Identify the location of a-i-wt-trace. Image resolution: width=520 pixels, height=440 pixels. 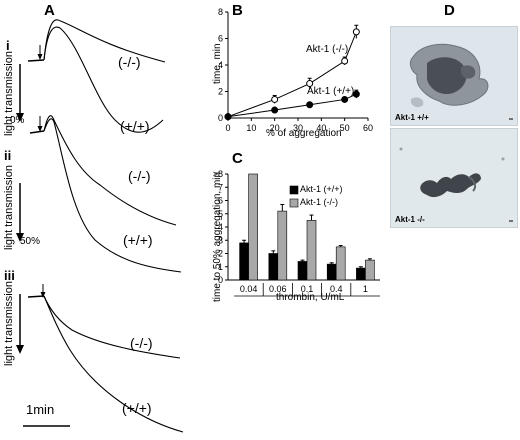
(103, 79).